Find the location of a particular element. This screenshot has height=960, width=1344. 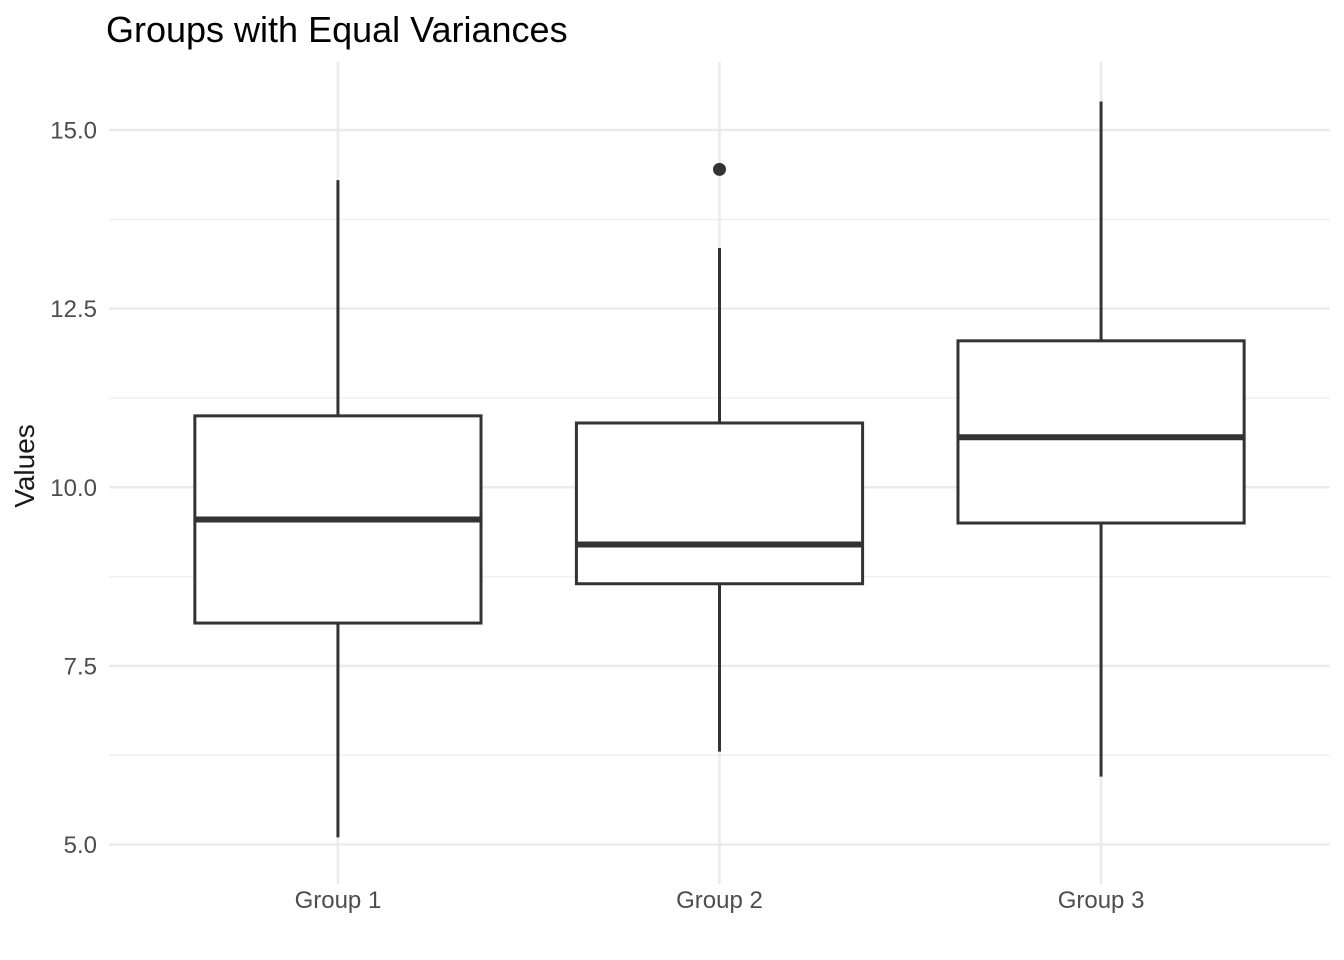

y-tick-label: 5.0 is located at coordinates (80, 845).